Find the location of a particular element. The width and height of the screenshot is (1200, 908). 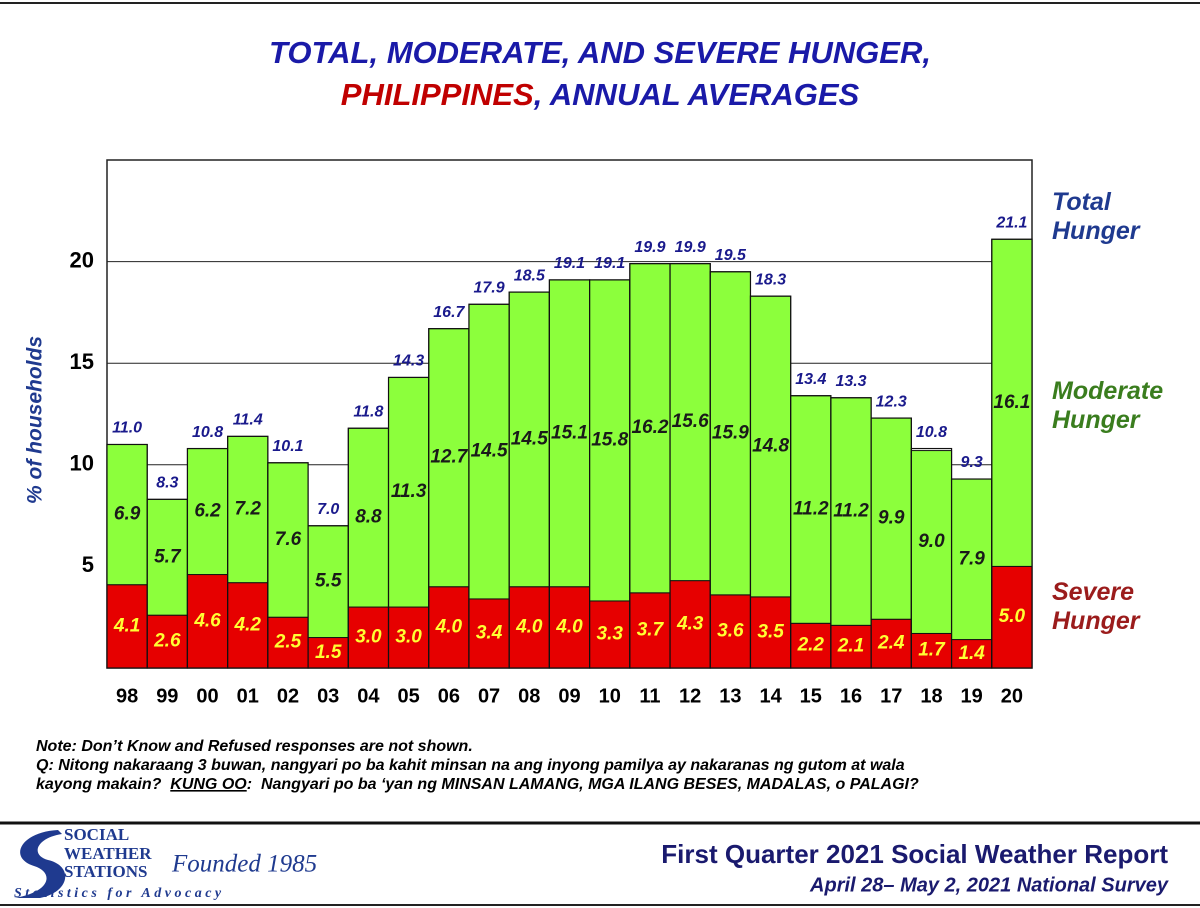

value-label: 4.2 is located at coordinates (248, 624).